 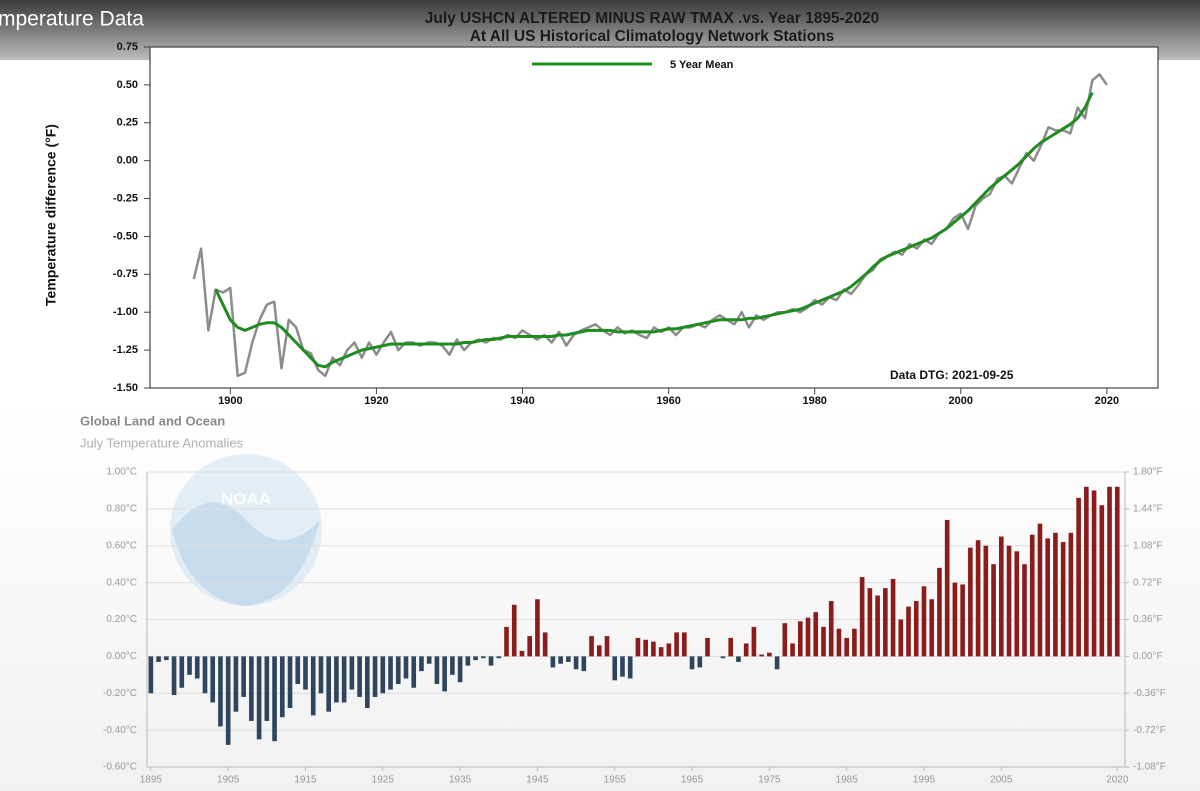 What do you see at coordinates (120, 693) in the screenshot?
I see `y-tick-label: -0.20°C` at bounding box center [120, 693].